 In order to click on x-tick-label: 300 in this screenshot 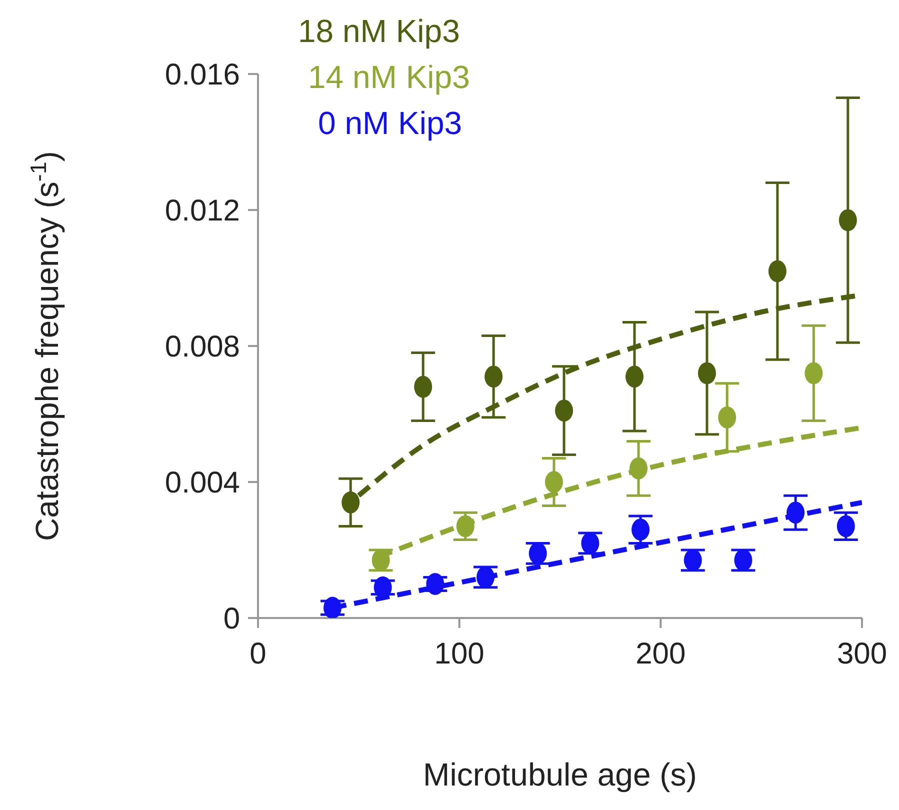, I will do `click(862, 653)`.